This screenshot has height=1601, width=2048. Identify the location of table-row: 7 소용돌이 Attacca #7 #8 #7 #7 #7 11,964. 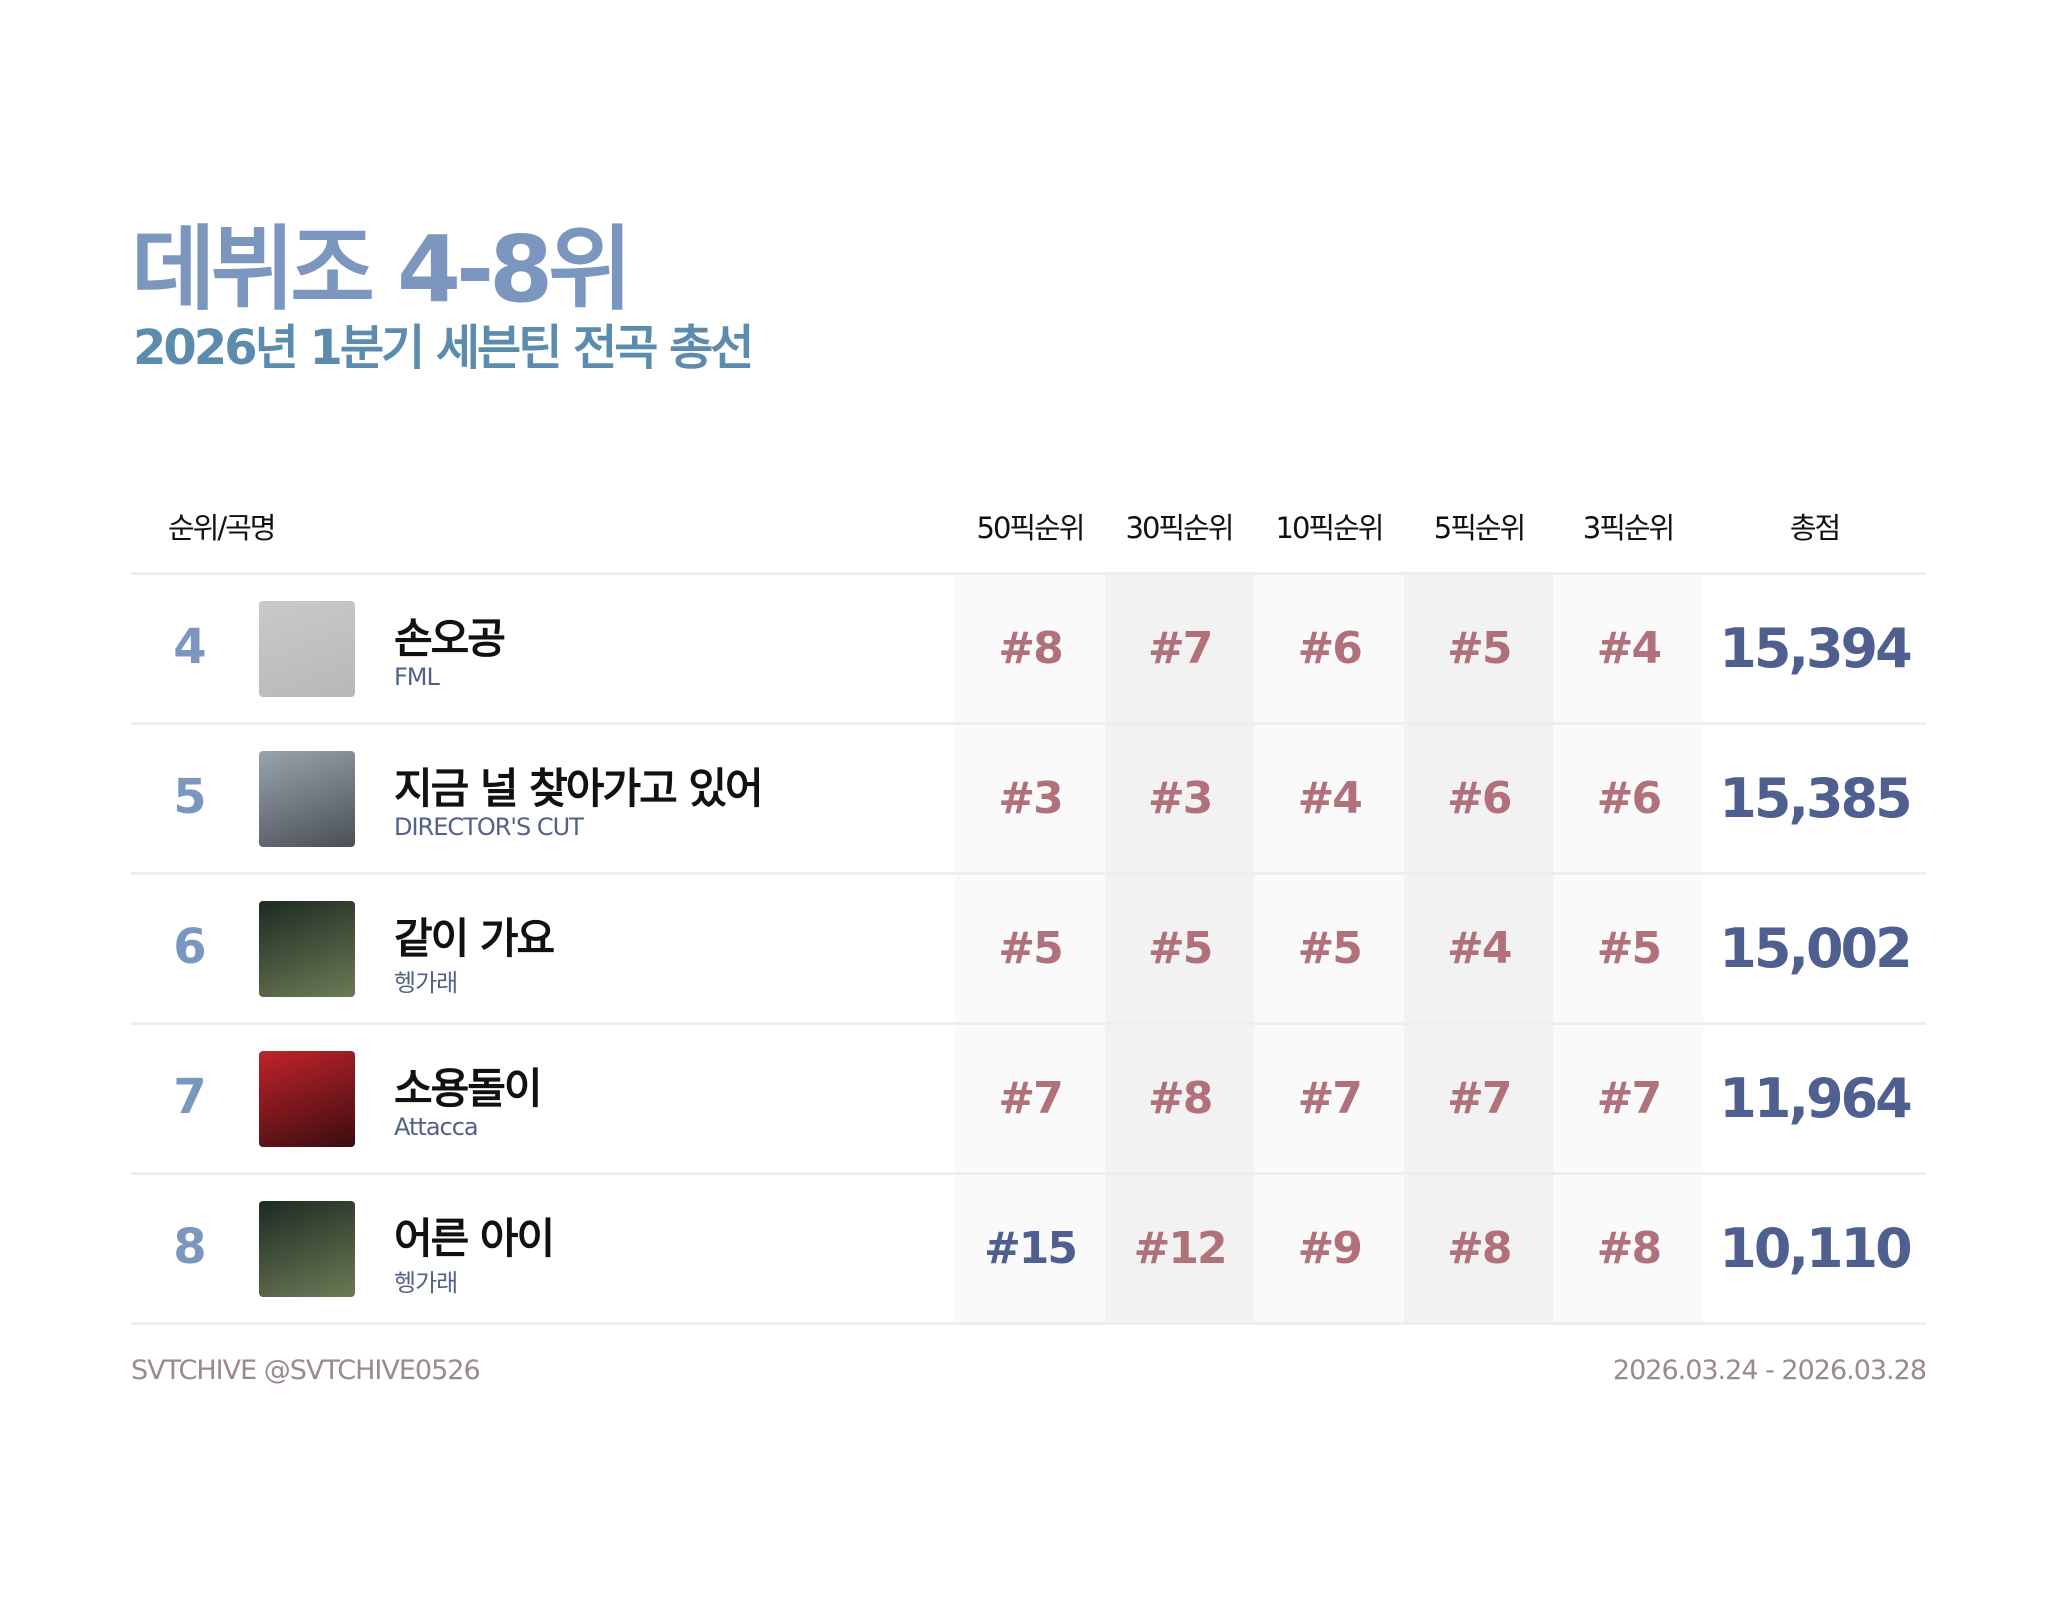
(1028, 1098).